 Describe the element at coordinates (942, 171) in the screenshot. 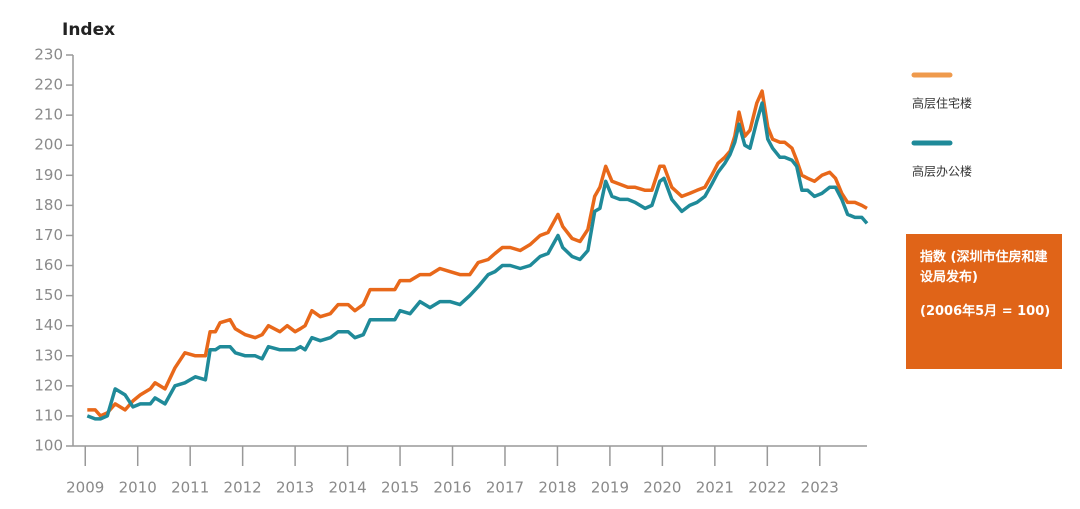

I see `legend-label: 高层办公楼` at that location.